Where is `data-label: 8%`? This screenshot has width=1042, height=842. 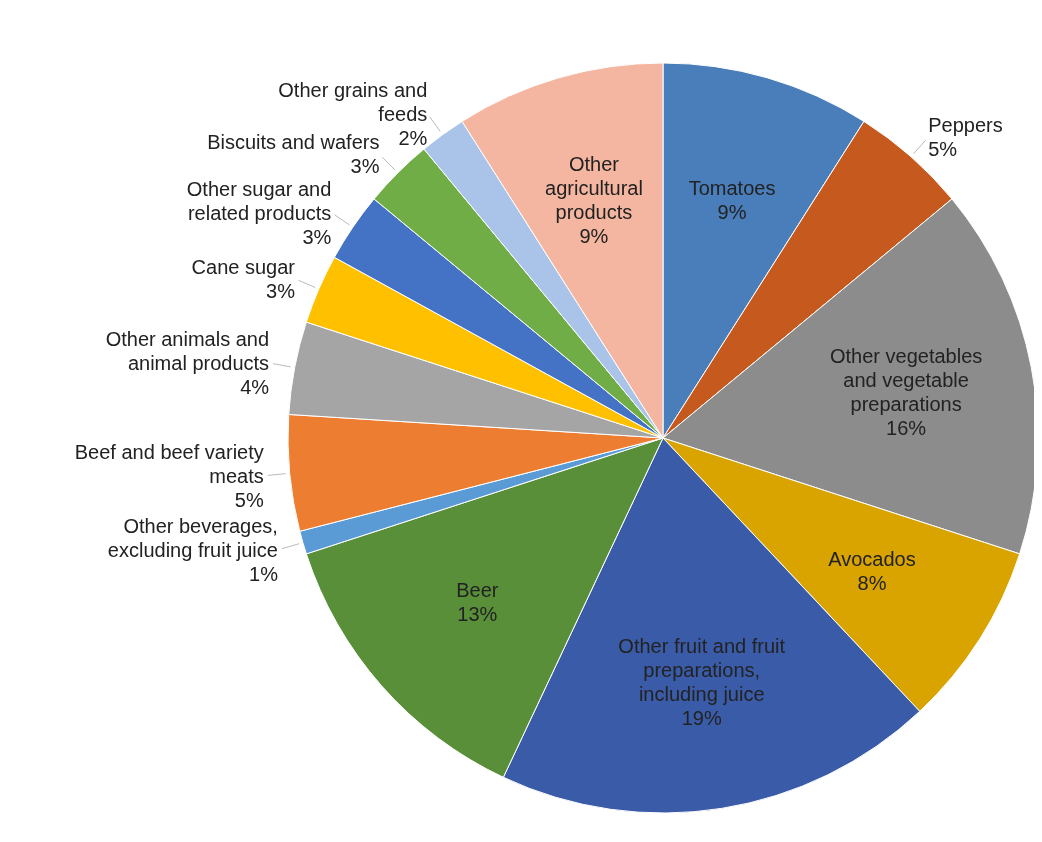
data-label: 8% is located at coordinates (872, 582).